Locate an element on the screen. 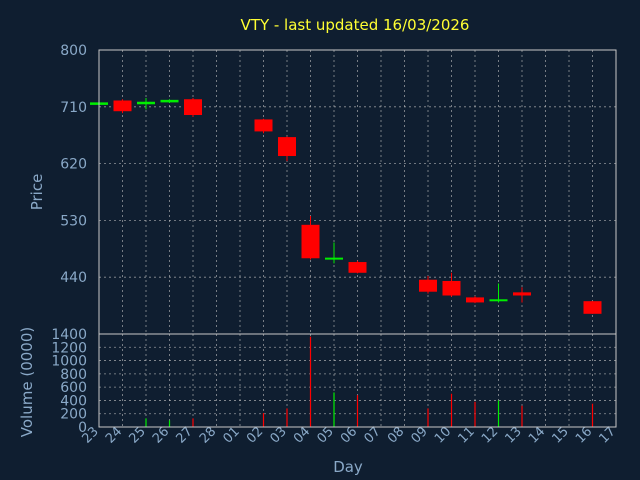 This screenshot has height=480, width=640. volume-tick-label: 1000 is located at coordinates (69, 362).